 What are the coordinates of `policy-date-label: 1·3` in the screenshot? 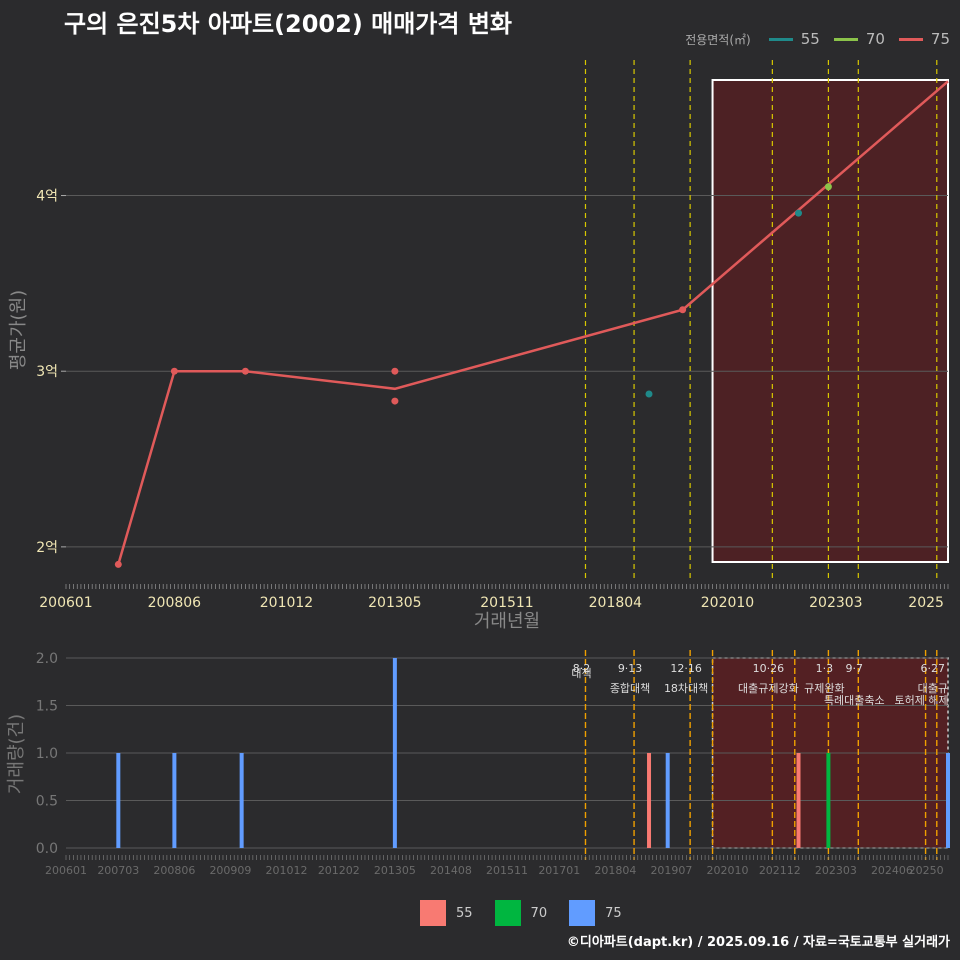 It's located at (825, 668).